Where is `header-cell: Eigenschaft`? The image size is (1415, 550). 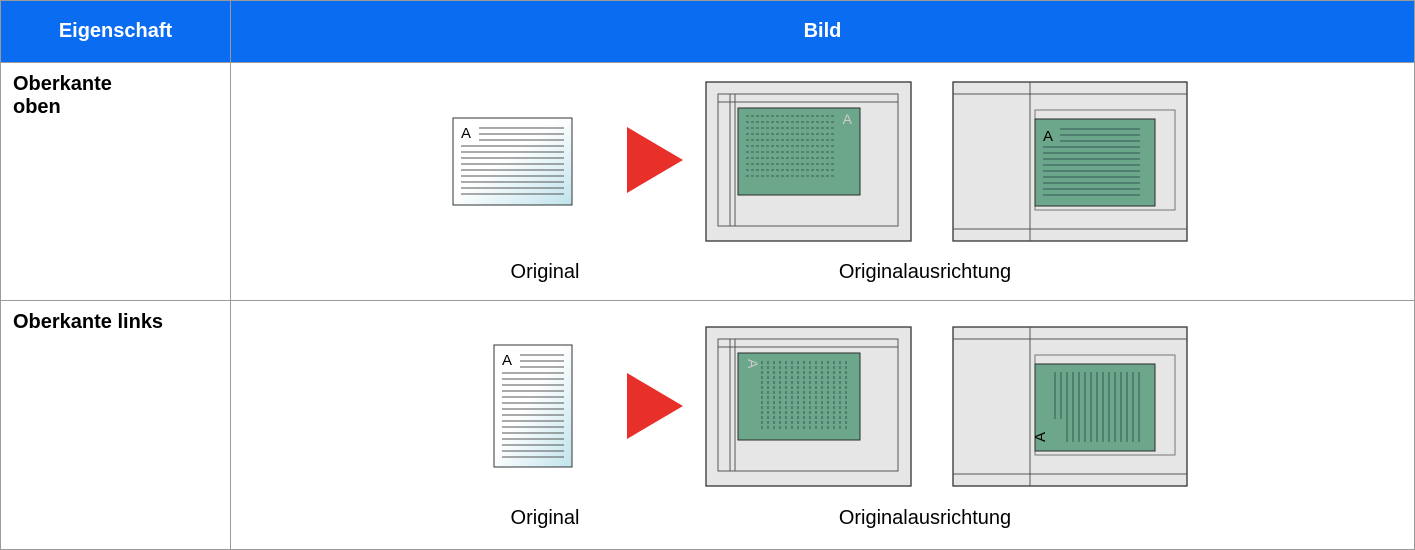
header-cell: Eigenschaft is located at coordinates (115, 31).